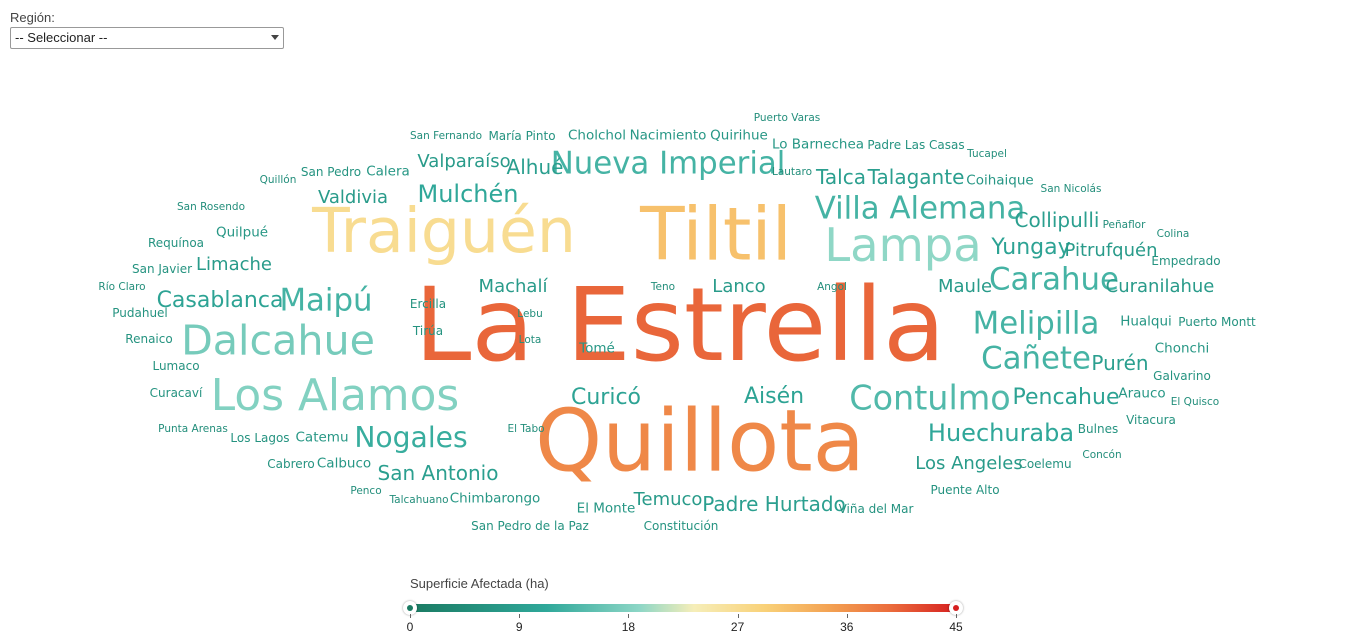 The height and width of the screenshot is (643, 1366). Describe the element at coordinates (1071, 188) in the screenshot. I see `word-san-nicolas: San Nicolás` at that location.